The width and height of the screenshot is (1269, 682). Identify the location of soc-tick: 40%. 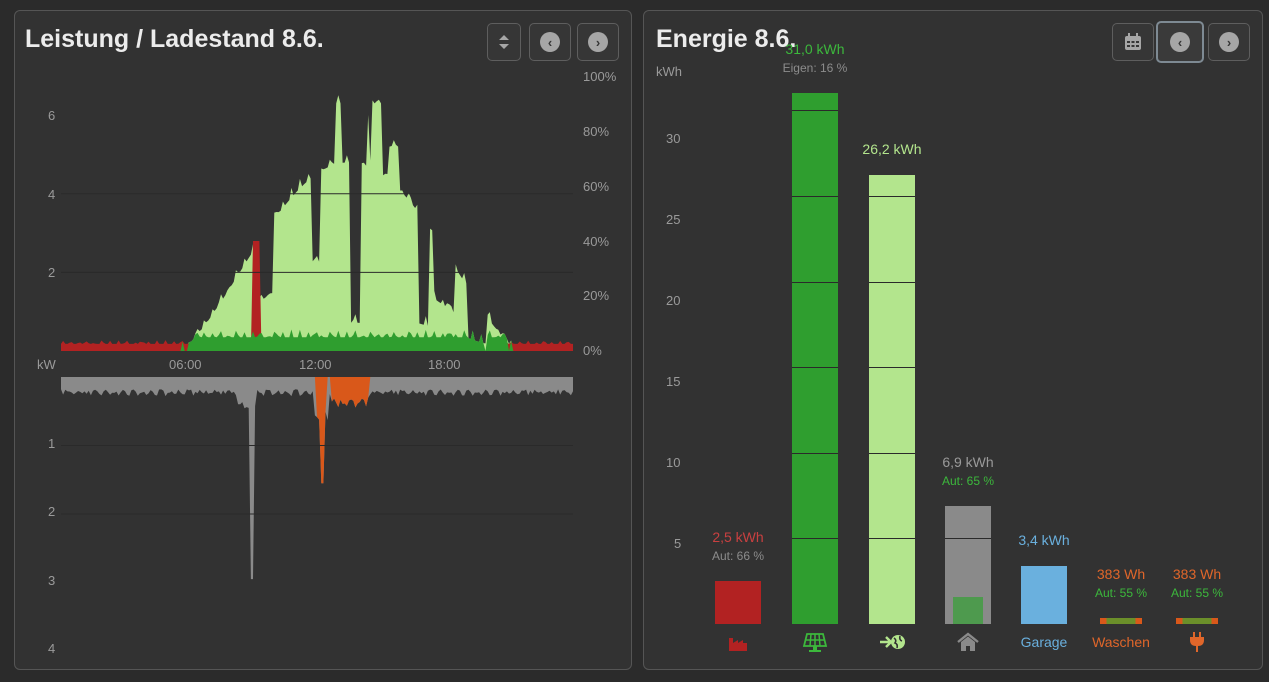
(596, 241).